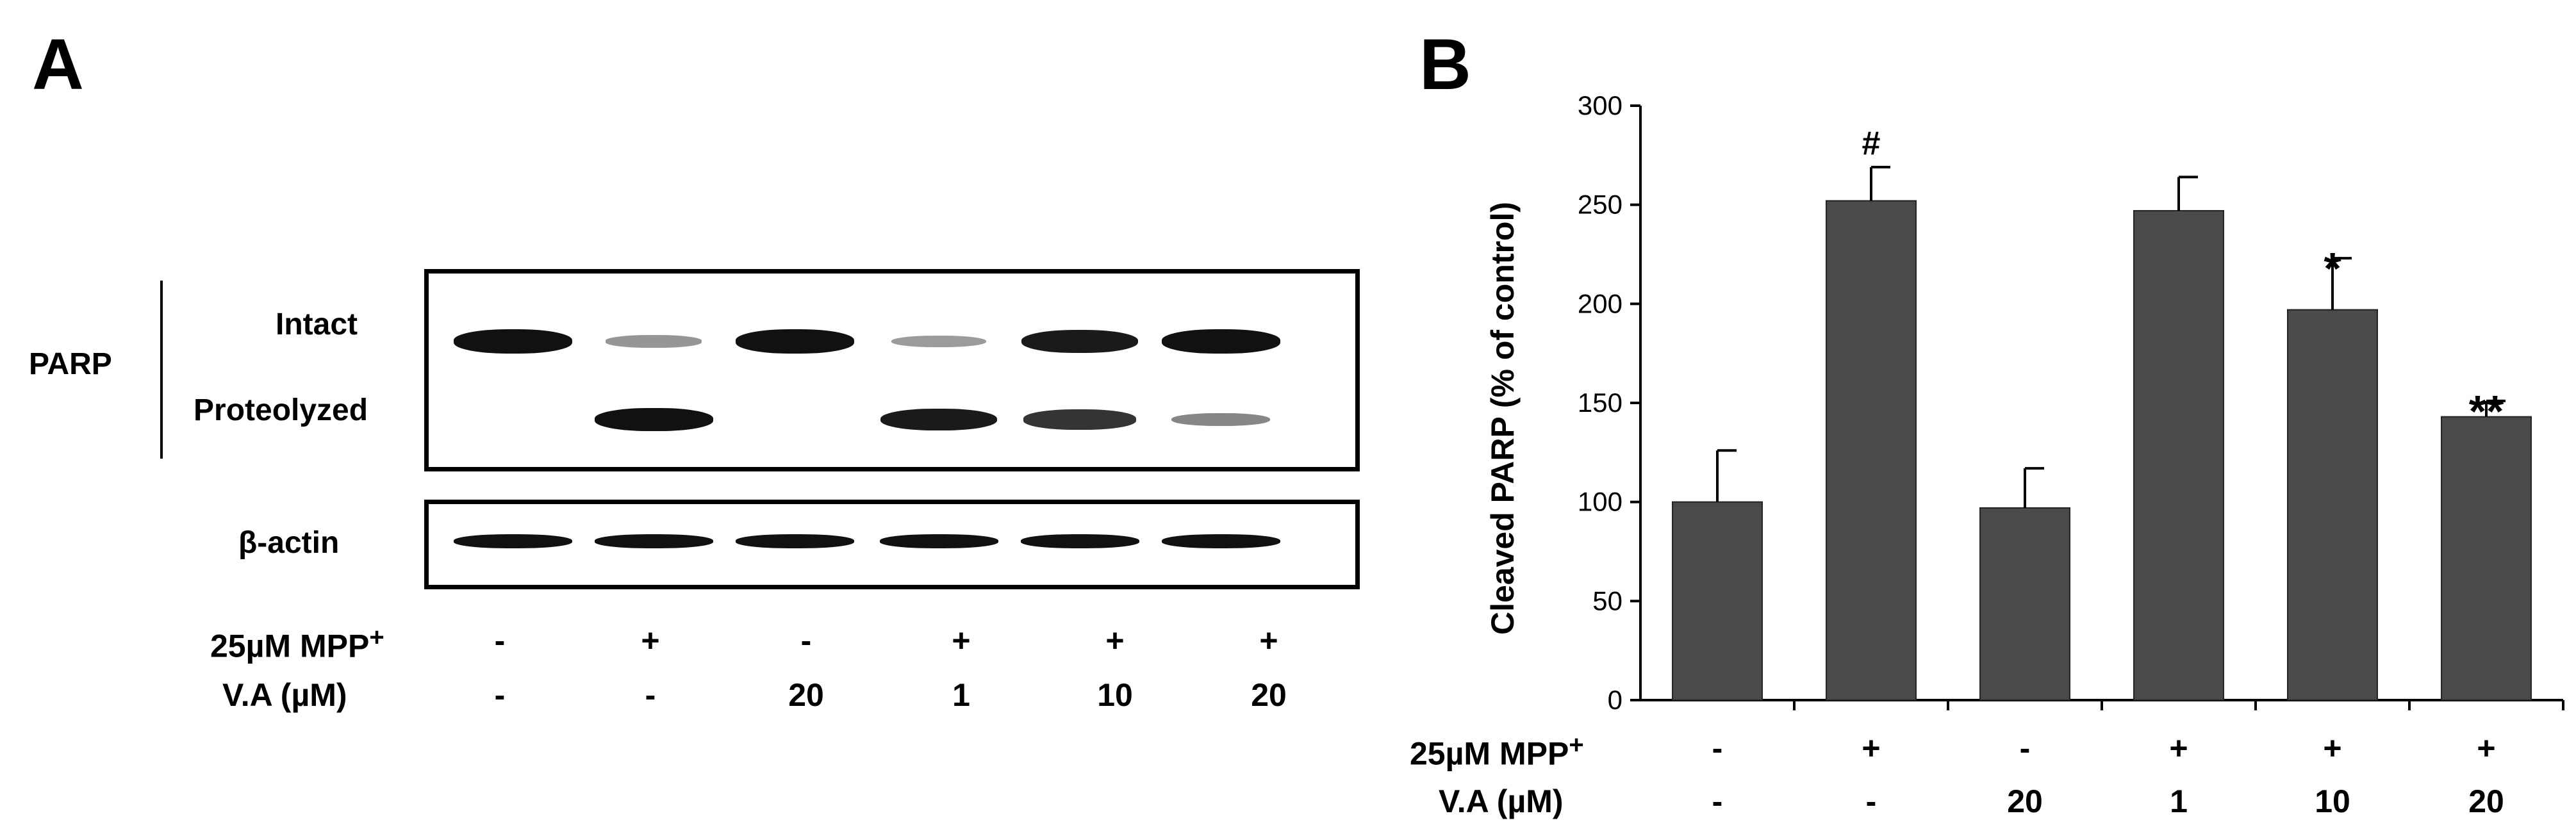 This screenshot has width=2576, height=834. Describe the element at coordinates (2486, 411) in the screenshot. I see `significance-6: **` at that location.